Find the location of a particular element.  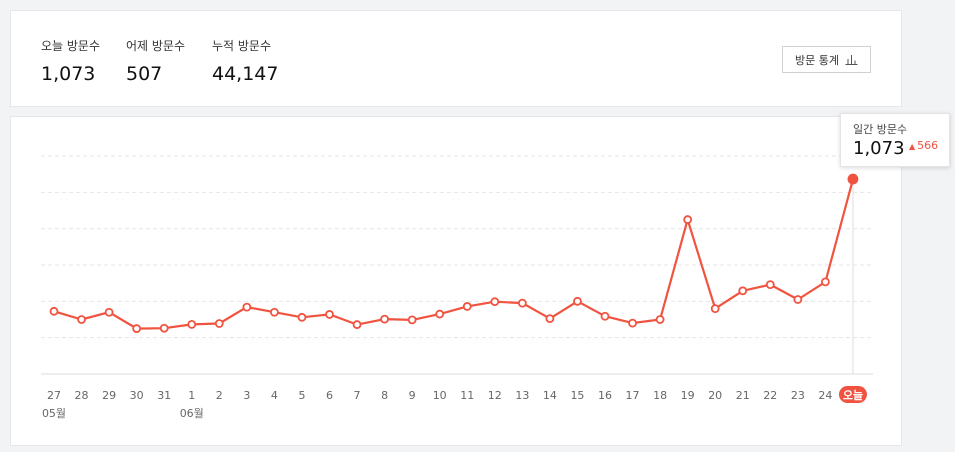

x-tick-label: 27 is located at coordinates (54, 395).